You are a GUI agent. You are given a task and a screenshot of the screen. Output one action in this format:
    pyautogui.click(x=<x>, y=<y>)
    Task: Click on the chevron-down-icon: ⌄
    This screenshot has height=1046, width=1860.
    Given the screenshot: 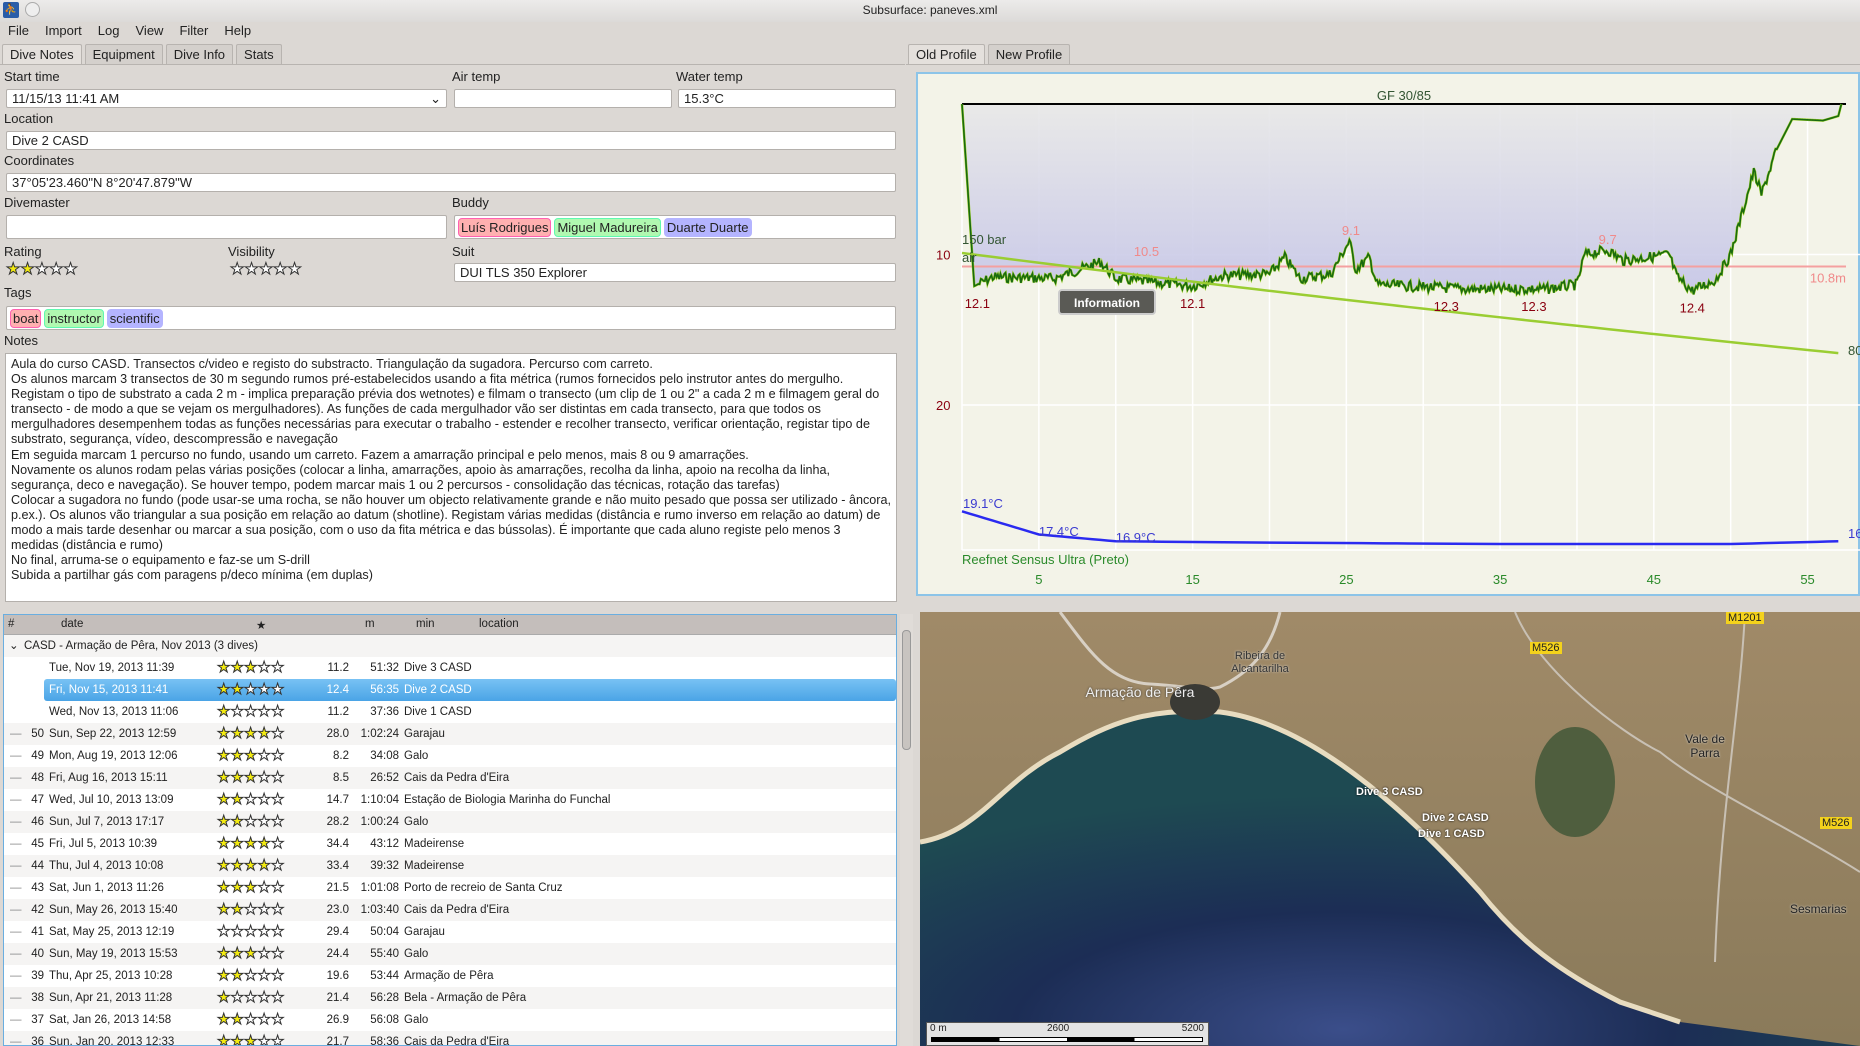 What is the action you would take?
    pyautogui.click(x=435, y=98)
    